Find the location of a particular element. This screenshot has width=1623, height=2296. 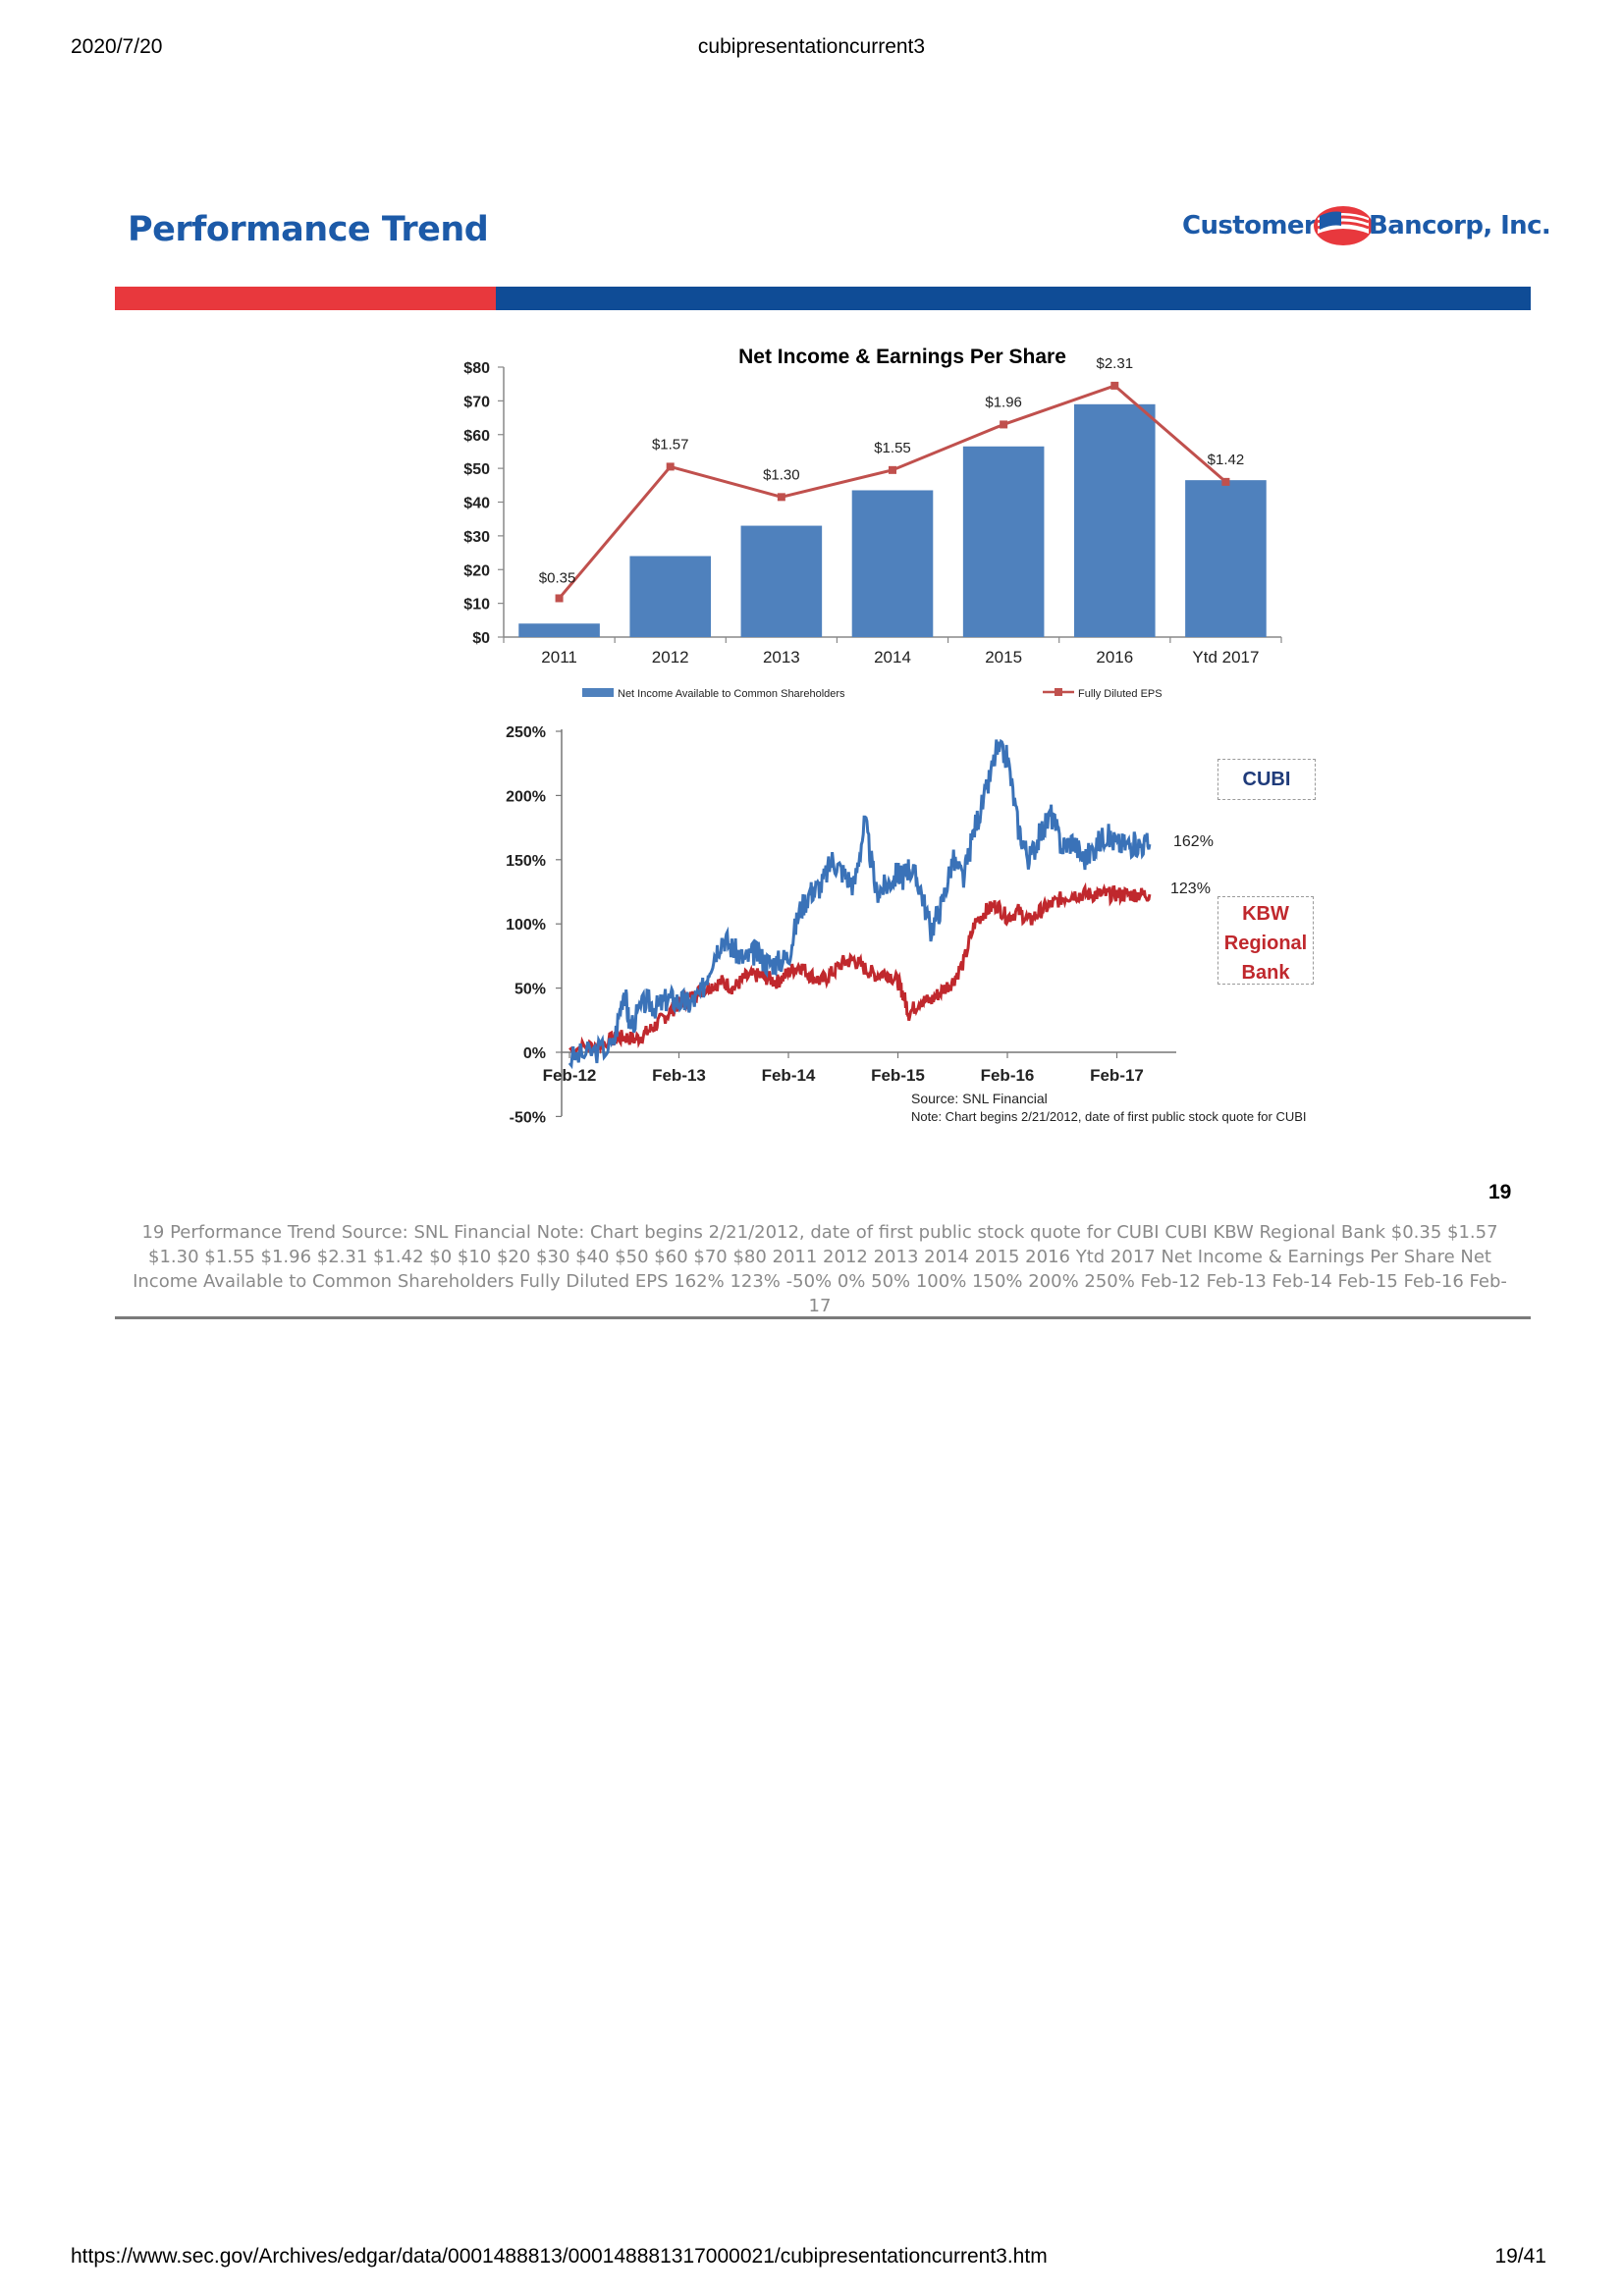

chart2-x-tick-label: Feb-15 is located at coordinates (898, 1075).